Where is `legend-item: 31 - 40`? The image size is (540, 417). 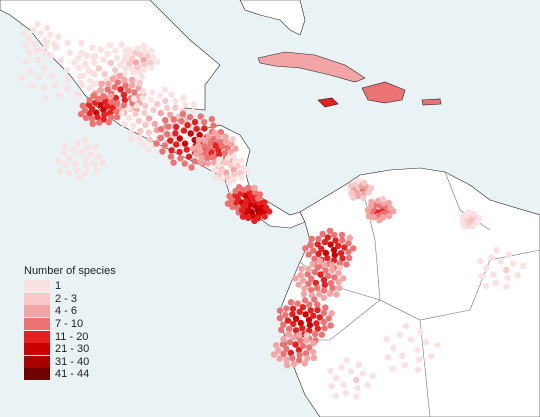 legend-item: 31 - 40 is located at coordinates (94, 362).